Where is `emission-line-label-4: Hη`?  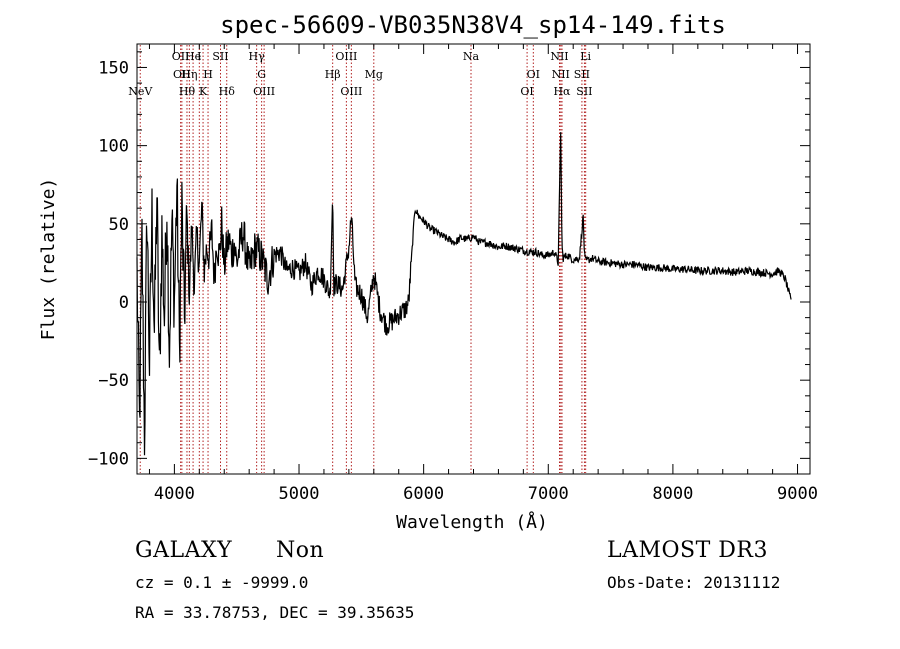
emission-line-label-4: Hη is located at coordinates (189, 74).